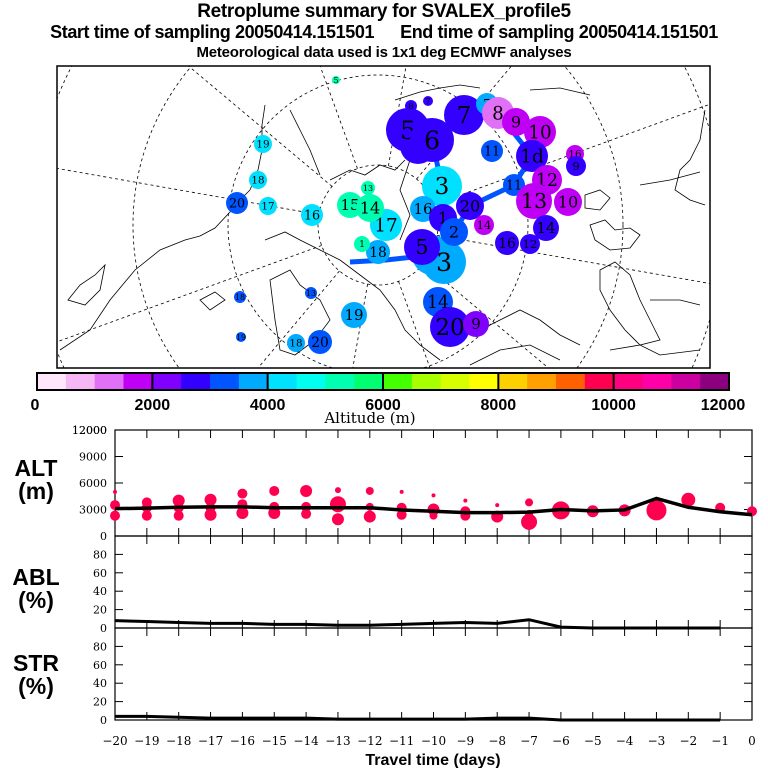  I want to click on plume-cluster: 12, so click(530, 244).